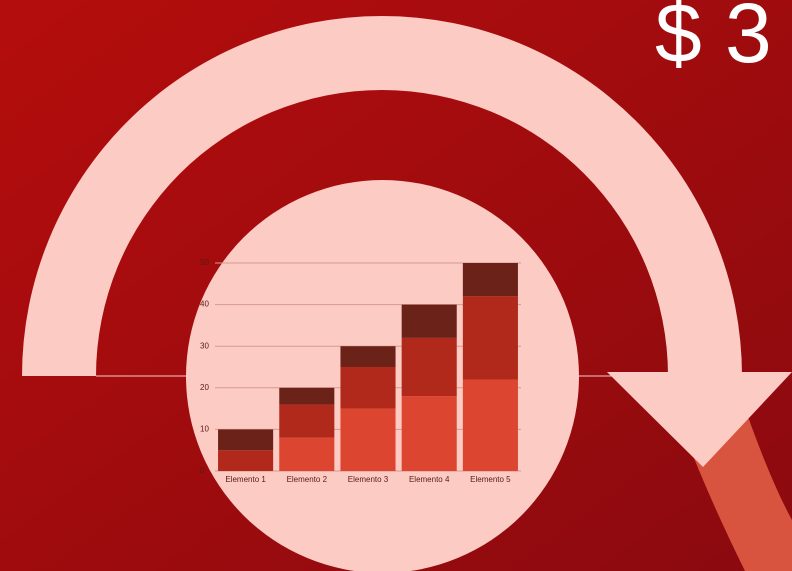 The width and height of the screenshot is (792, 571). I want to click on y-tick-label: 20, so click(204, 387).